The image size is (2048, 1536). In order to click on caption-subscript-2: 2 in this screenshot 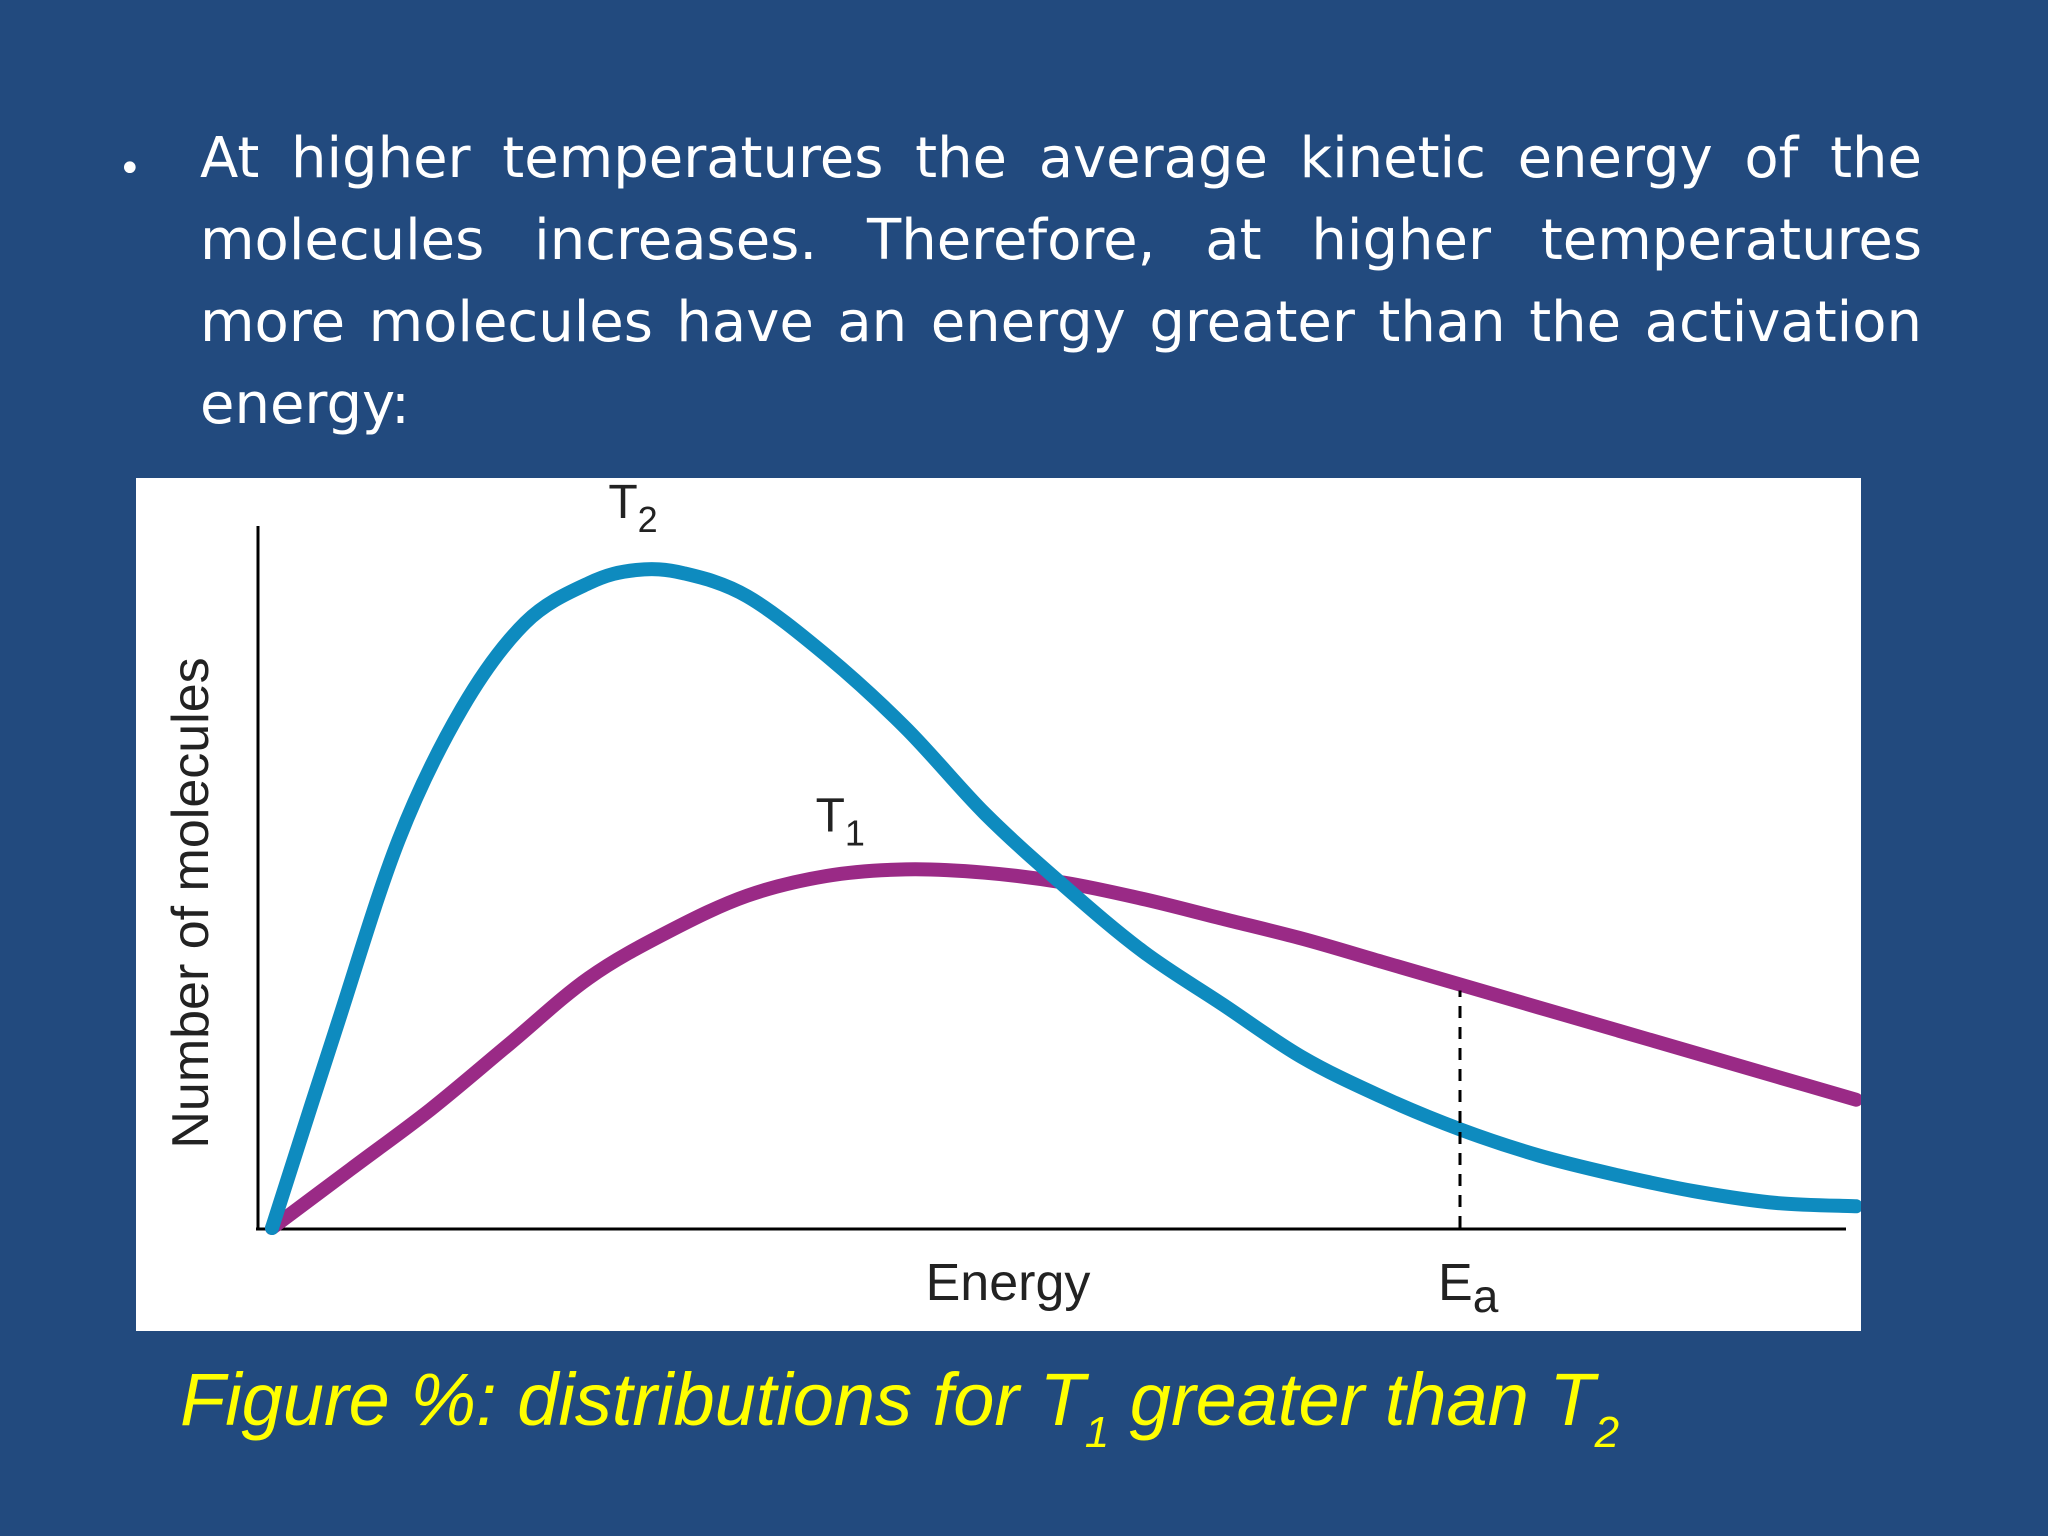, I will do `click(1607, 1432)`.